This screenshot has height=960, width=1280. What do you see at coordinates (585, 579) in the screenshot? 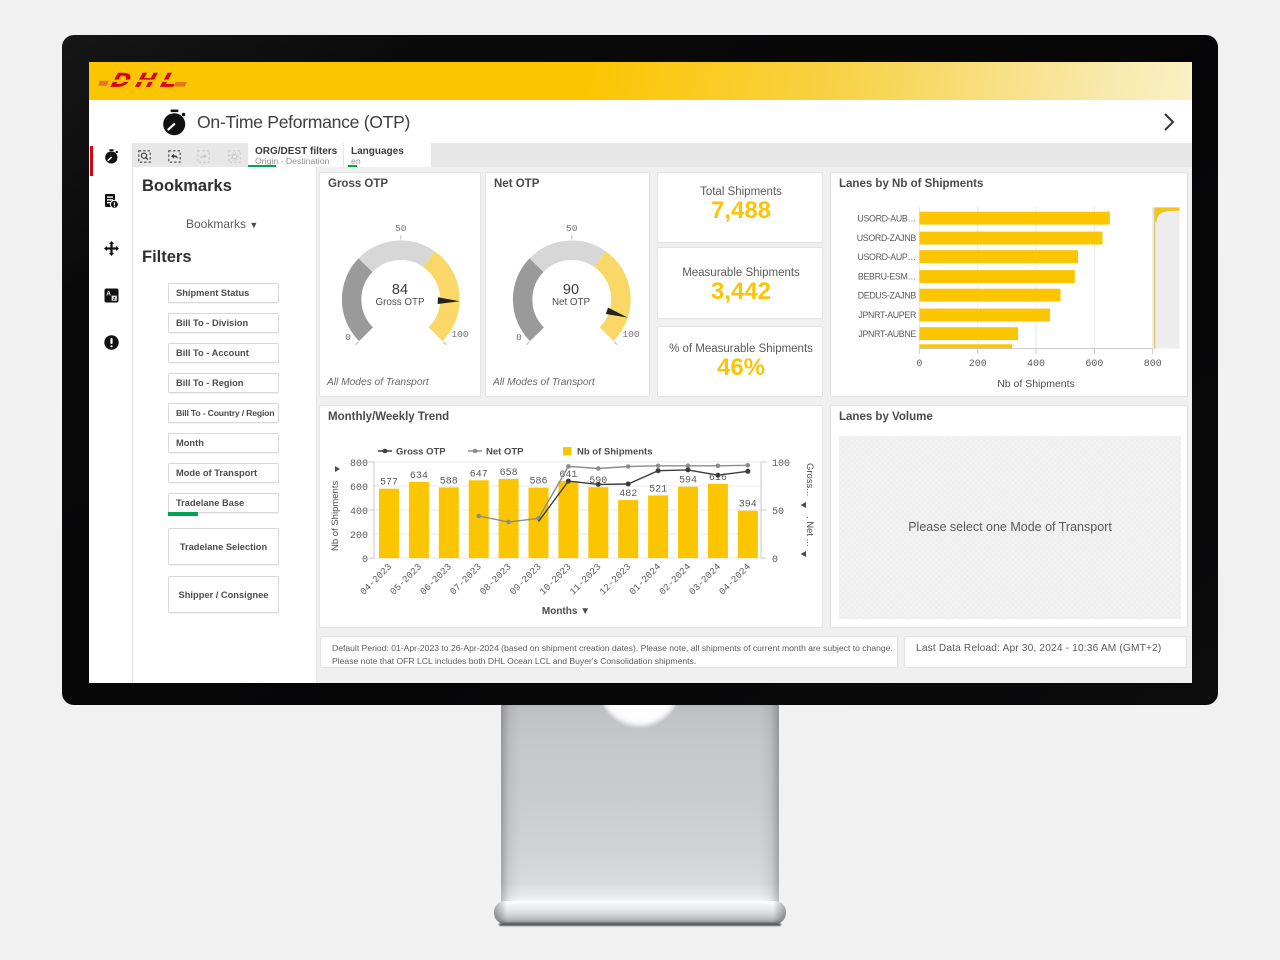
I see `svg-text: 11-2023` at bounding box center [585, 579].